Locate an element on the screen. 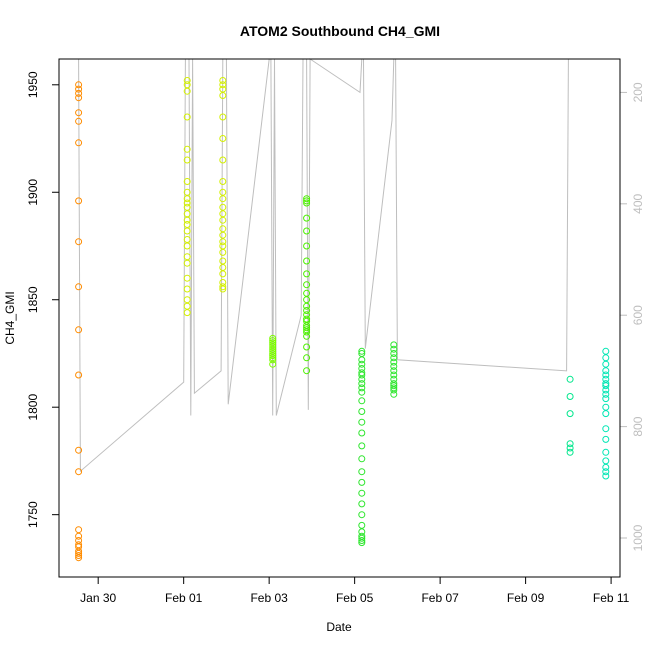 The width and height of the screenshot is (650, 650). x-tick-label: Feb 01 is located at coordinates (184, 598).